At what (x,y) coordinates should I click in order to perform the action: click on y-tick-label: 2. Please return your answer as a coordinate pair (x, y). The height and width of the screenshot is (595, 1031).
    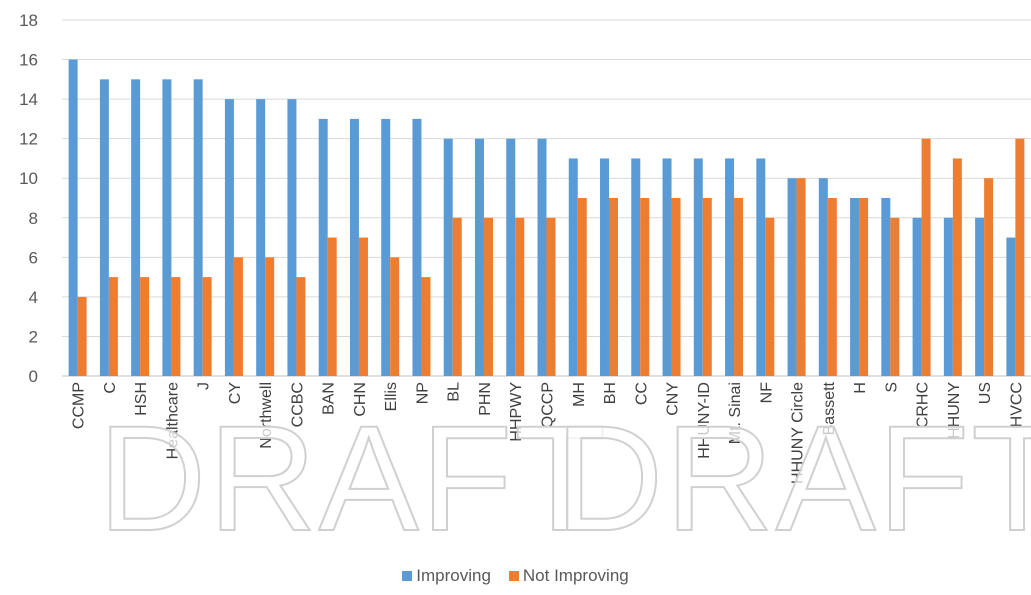
    Looking at the image, I should click on (33, 336).